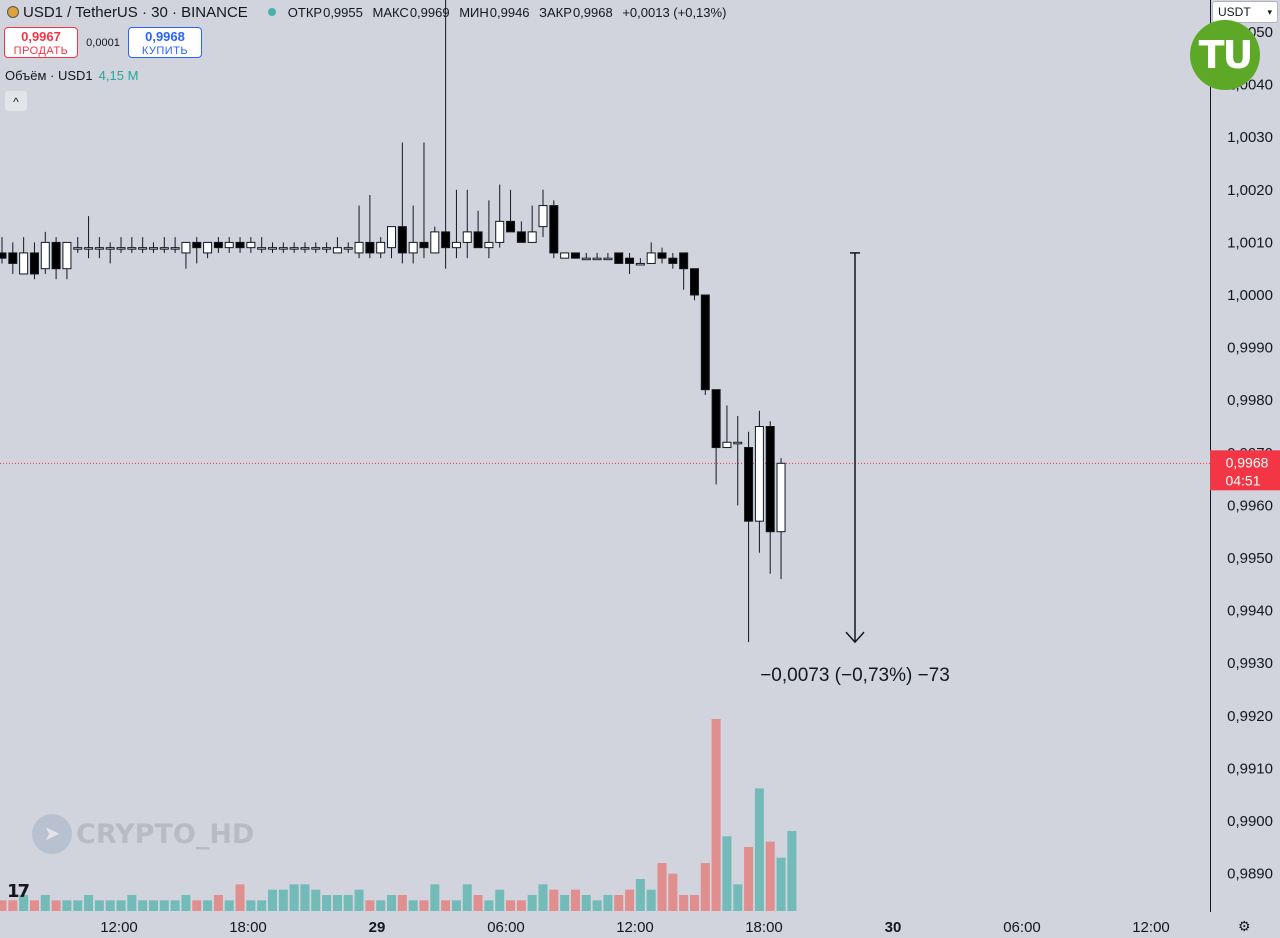  I want to click on settings-gear-icon: ⚙, so click(1244, 926).